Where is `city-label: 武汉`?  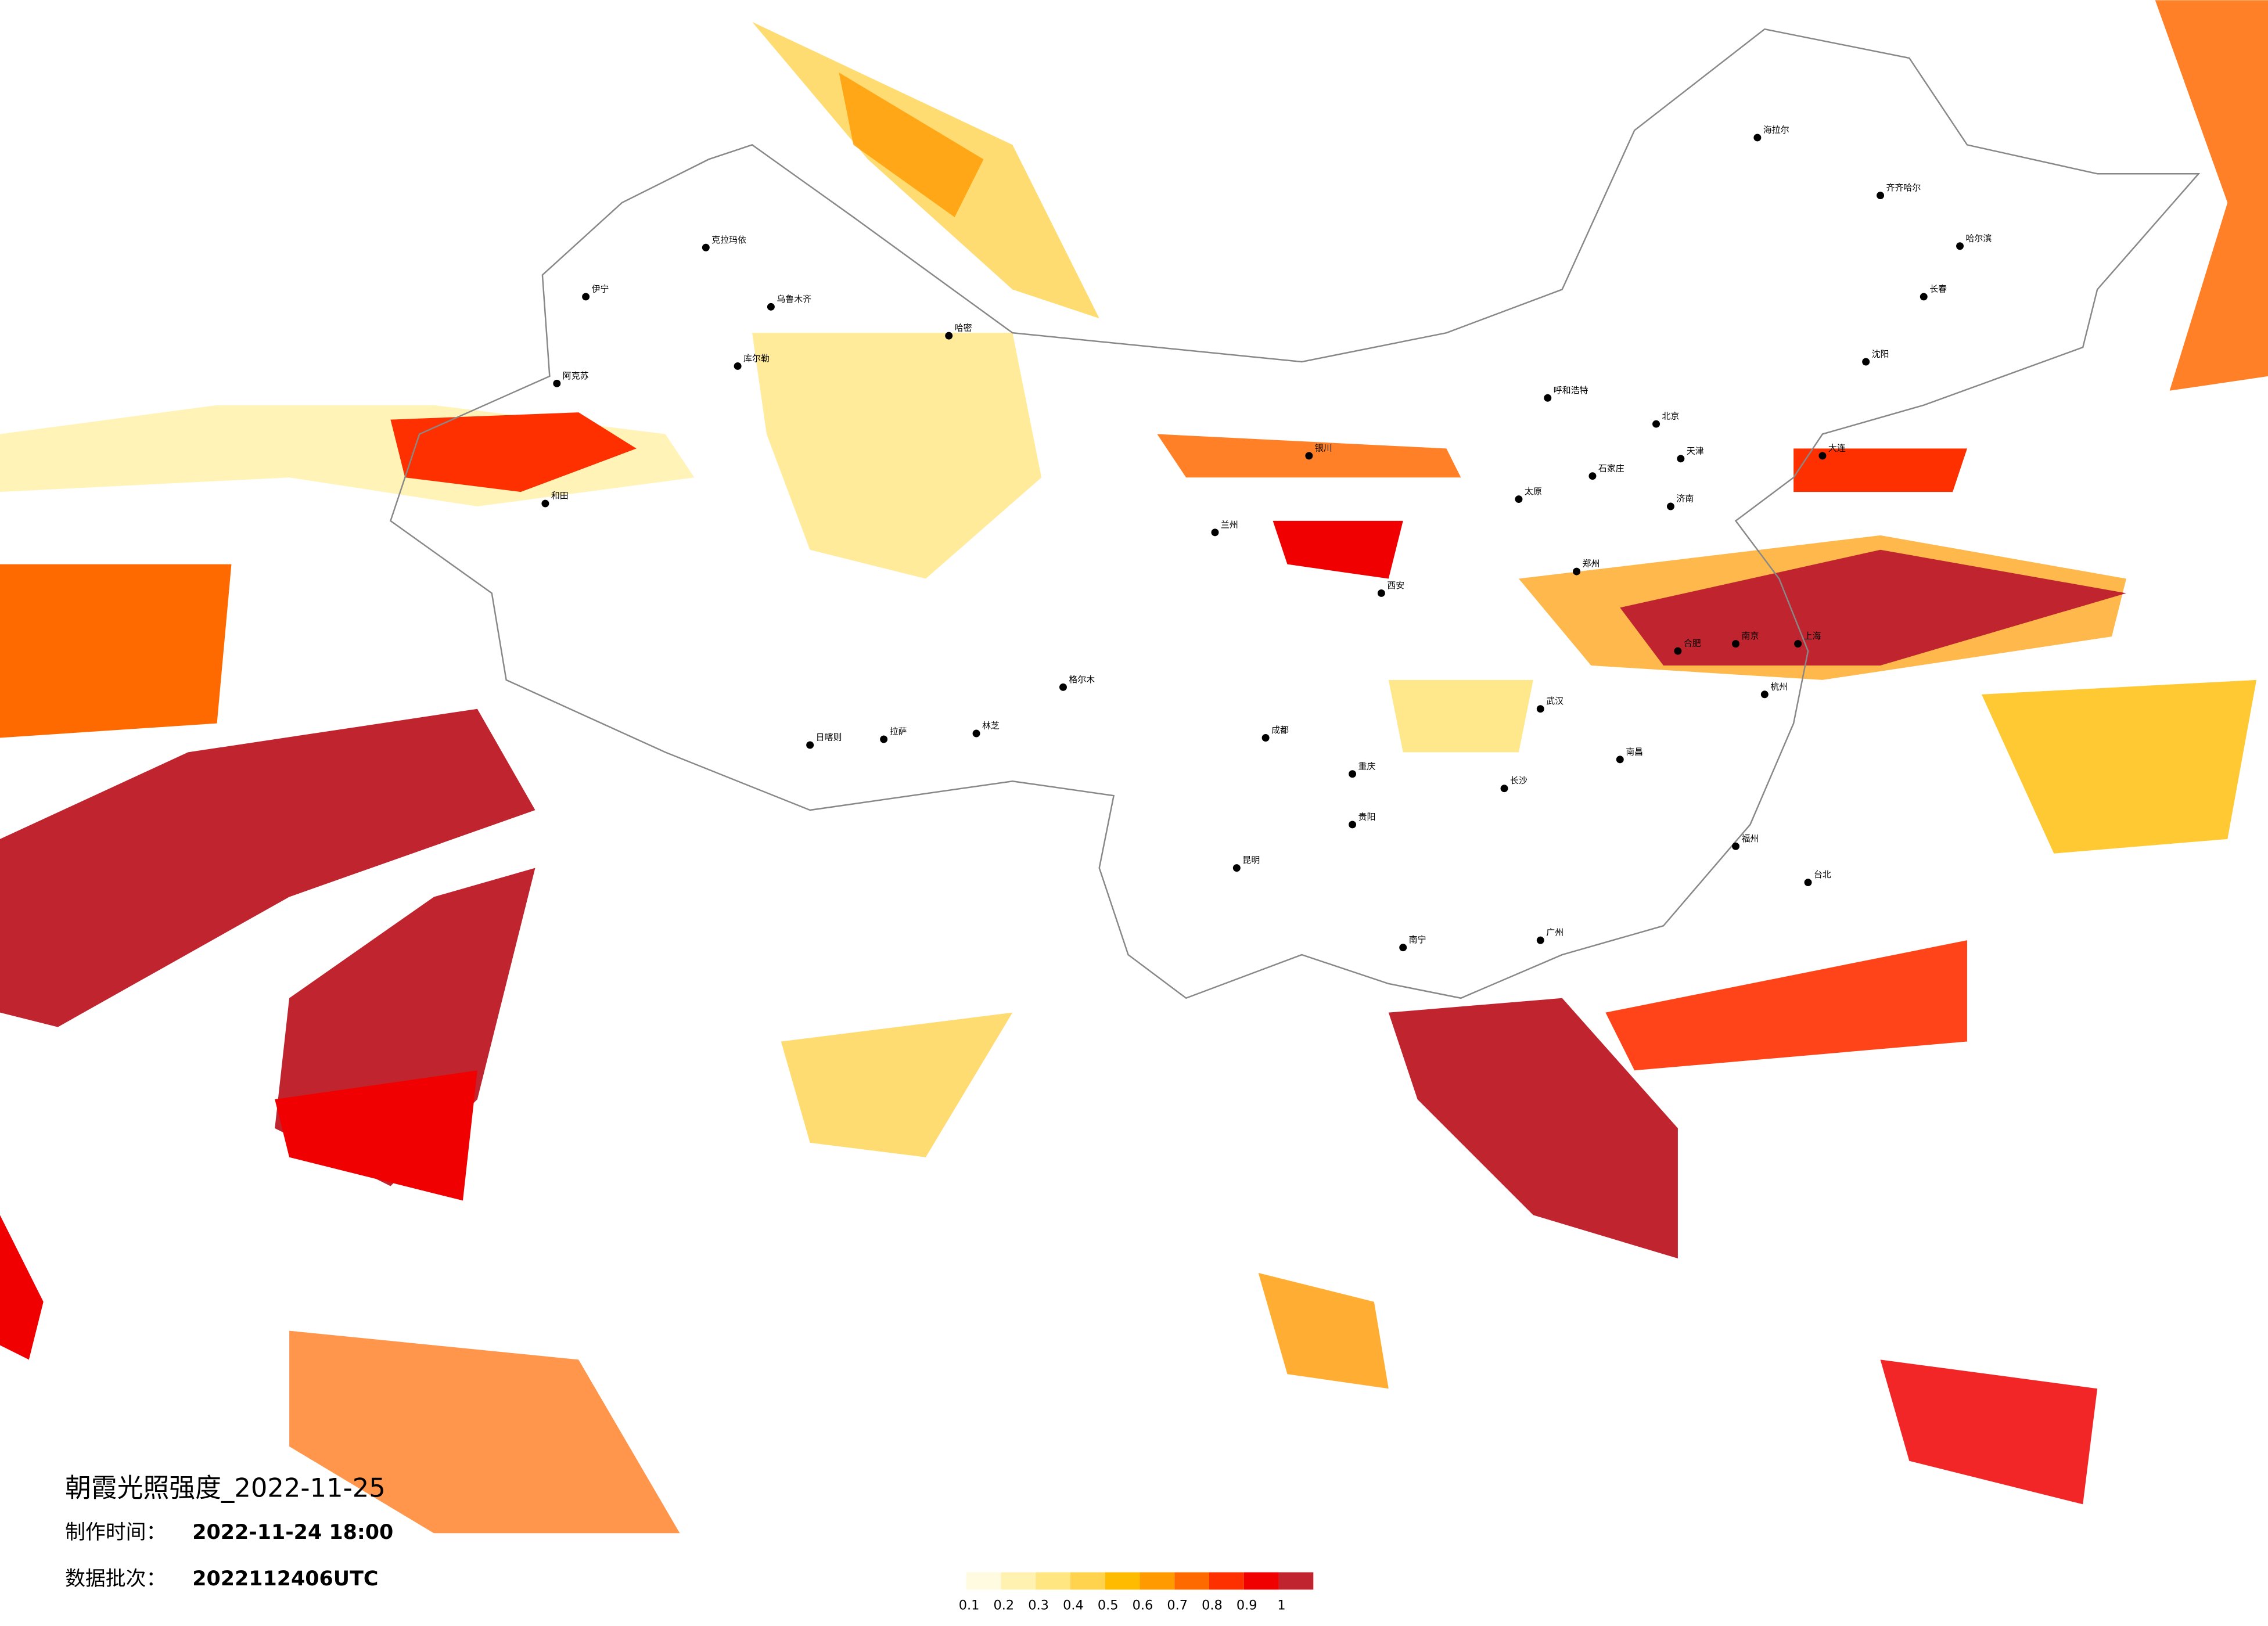
city-label: 武汉 is located at coordinates (1554, 701).